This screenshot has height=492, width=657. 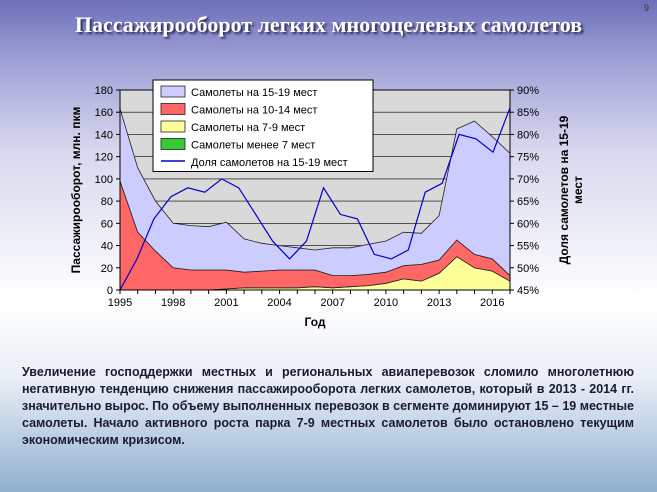 I want to click on y-tick-label: 20, so click(x=107, y=269).